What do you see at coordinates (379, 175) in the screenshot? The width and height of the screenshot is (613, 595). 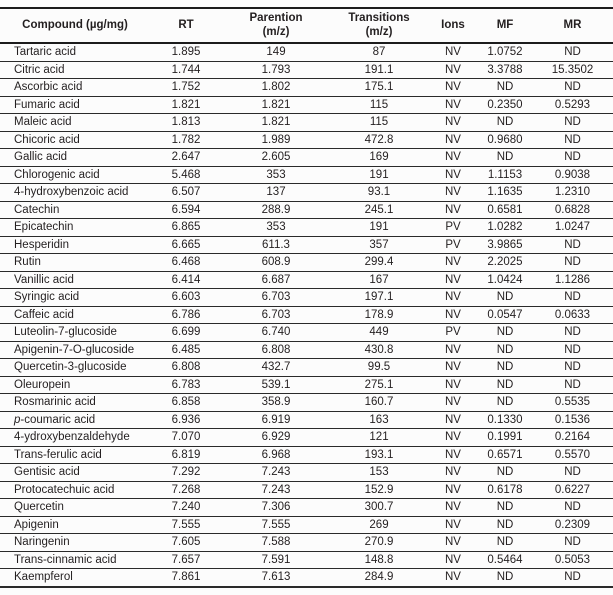 I see `value-cell: 191` at bounding box center [379, 175].